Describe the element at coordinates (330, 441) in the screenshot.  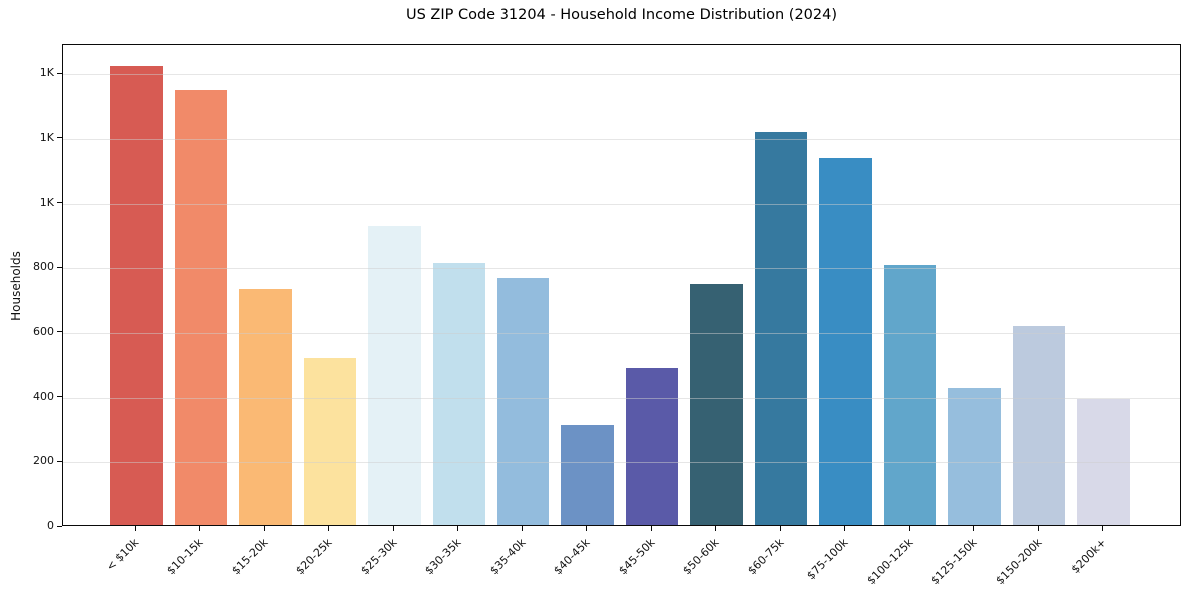
I see `bar-20-25k` at that location.